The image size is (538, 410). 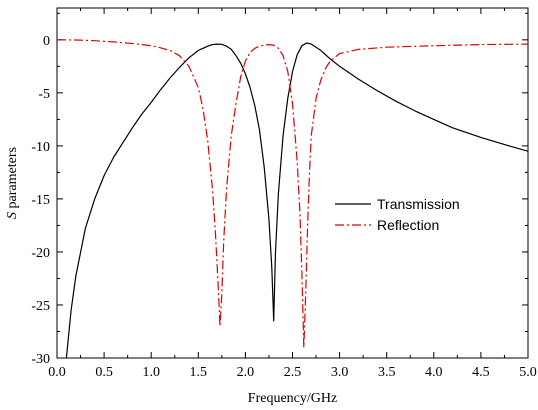 What do you see at coordinates (293, 372) in the screenshot?
I see `x-tick-label: 2.5` at bounding box center [293, 372].